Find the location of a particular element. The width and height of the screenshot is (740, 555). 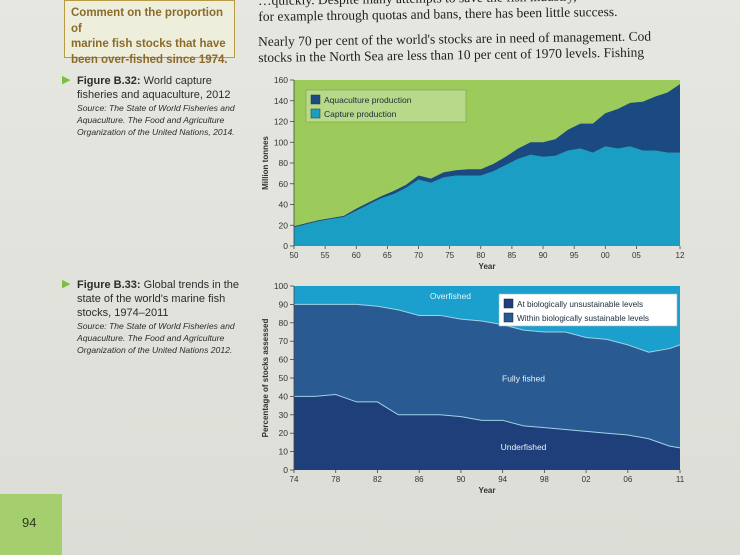

x-tick-label: 98 is located at coordinates (544, 479).